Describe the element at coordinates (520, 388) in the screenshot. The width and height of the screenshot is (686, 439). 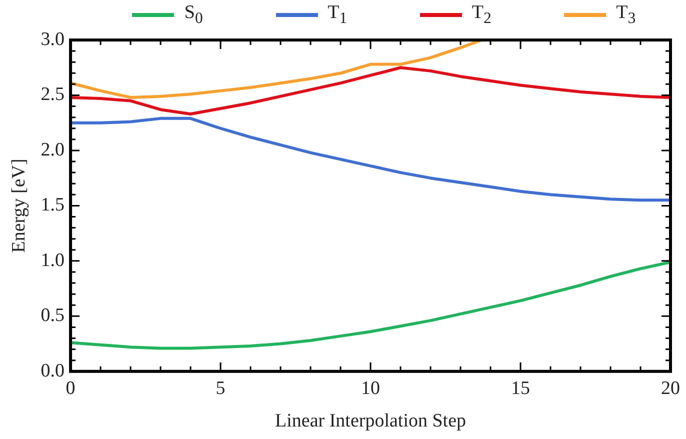
I see `x-tick-label: 15` at that location.